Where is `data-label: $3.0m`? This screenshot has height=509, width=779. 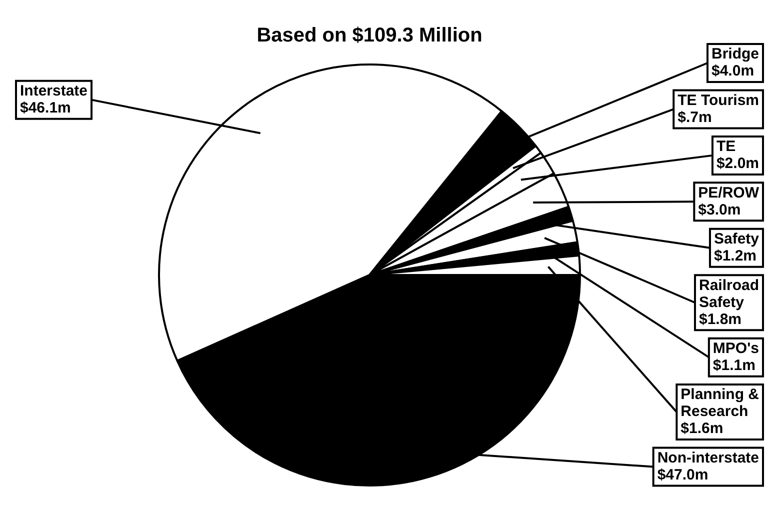
data-label: $3.0m is located at coordinates (719, 209).